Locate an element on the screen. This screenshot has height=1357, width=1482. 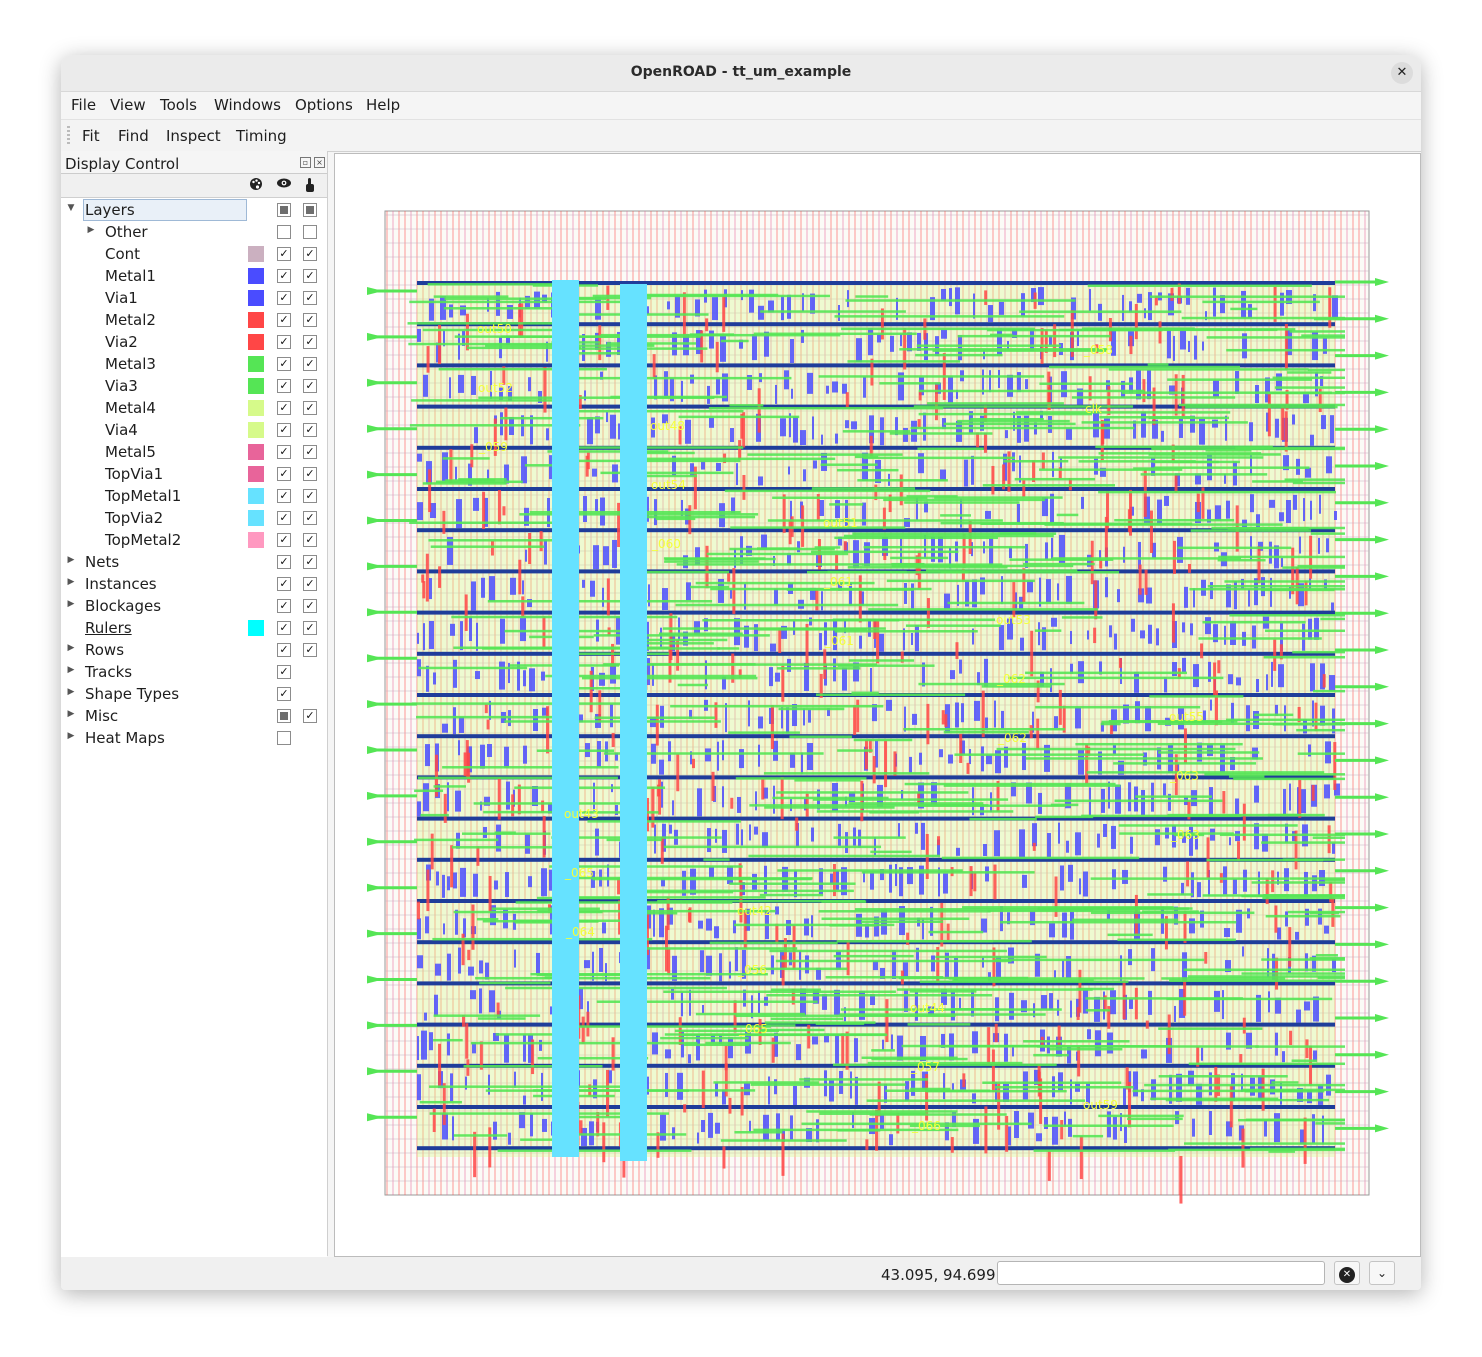
rulers-visible-checkbox: ✓ is located at coordinates (284, 628).